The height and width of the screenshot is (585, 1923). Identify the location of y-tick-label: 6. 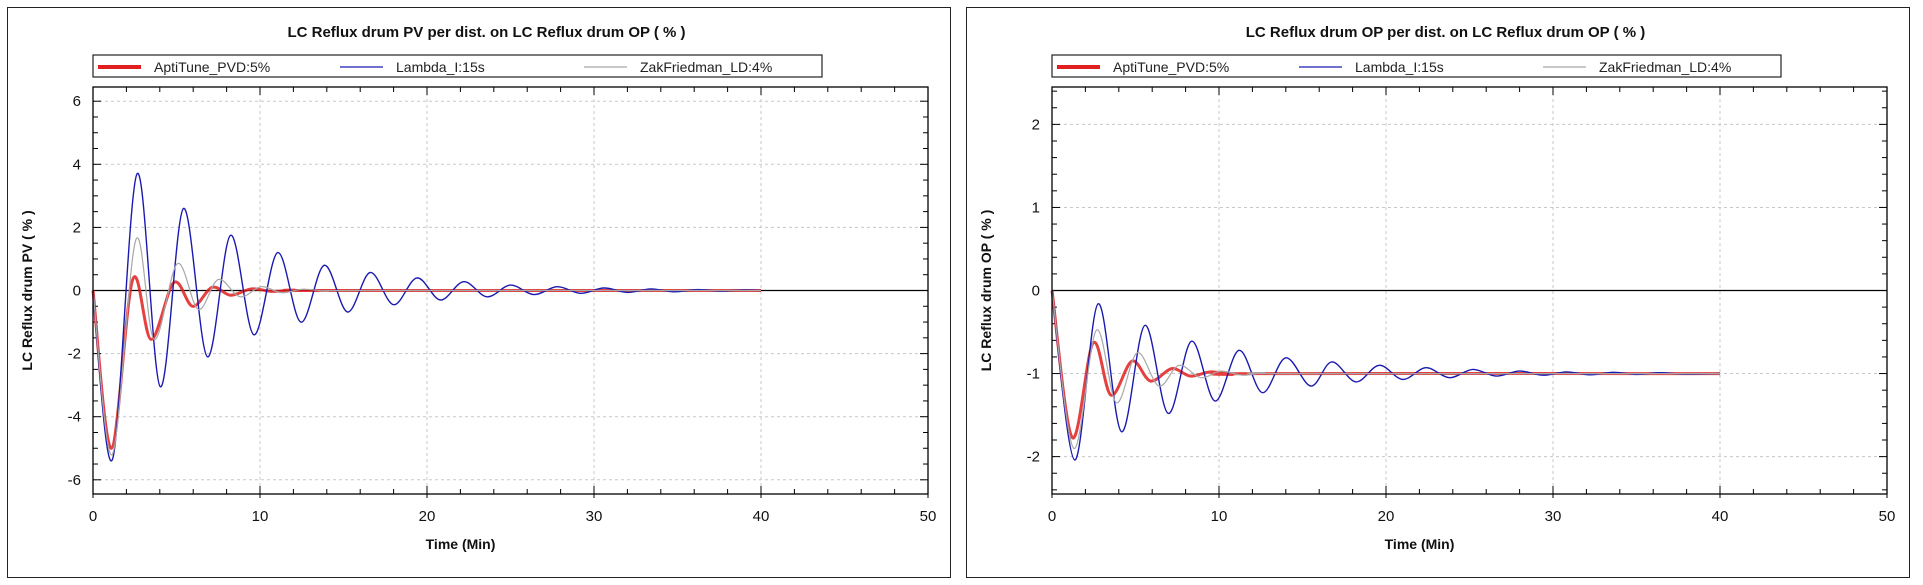
(77, 101).